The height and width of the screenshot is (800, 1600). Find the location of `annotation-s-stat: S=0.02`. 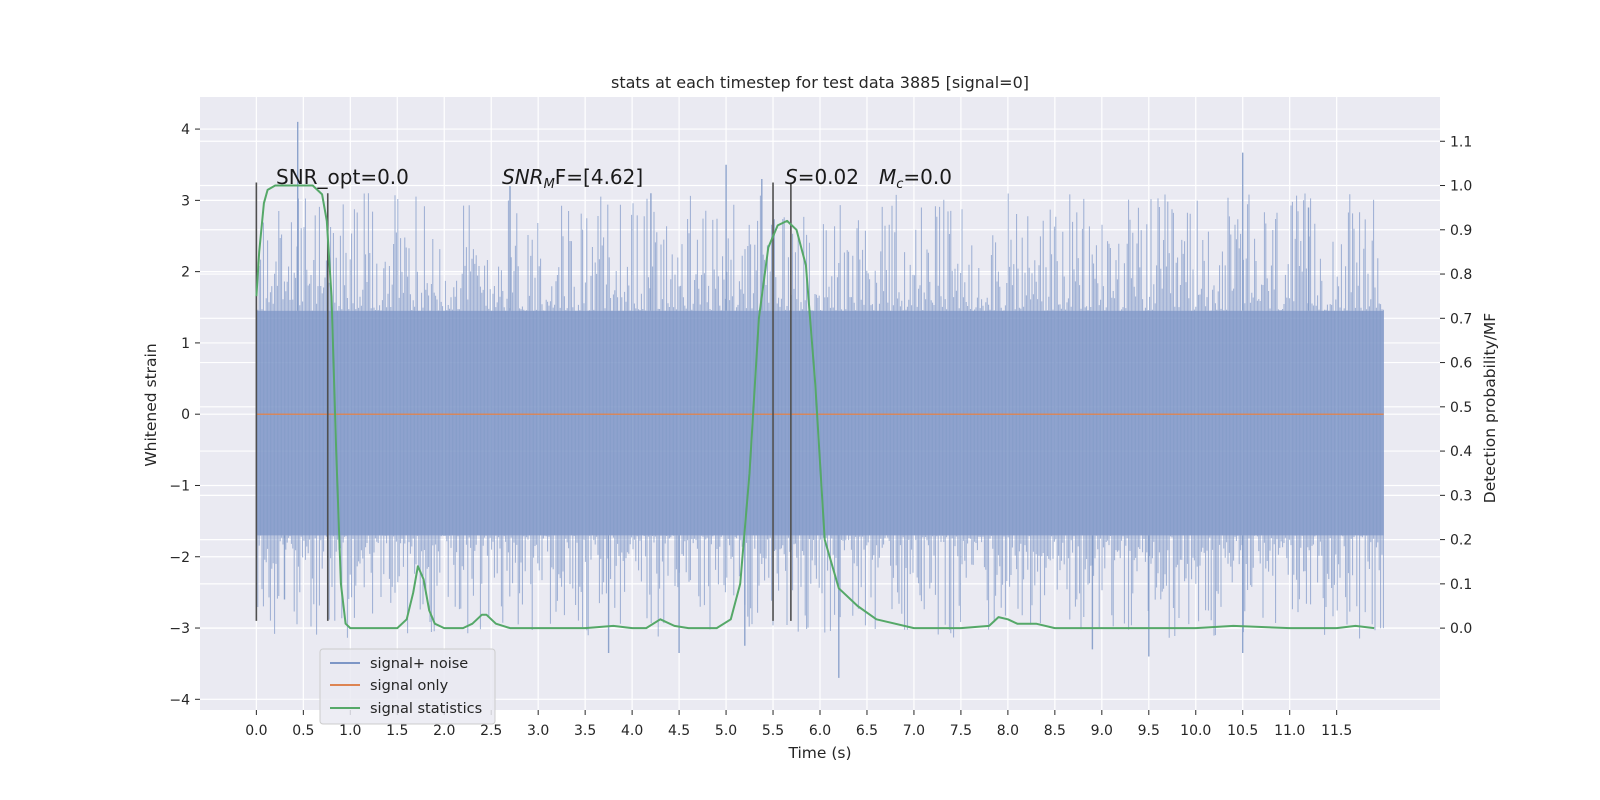

annotation-s-stat: S=0.02 is located at coordinates (822, 177).